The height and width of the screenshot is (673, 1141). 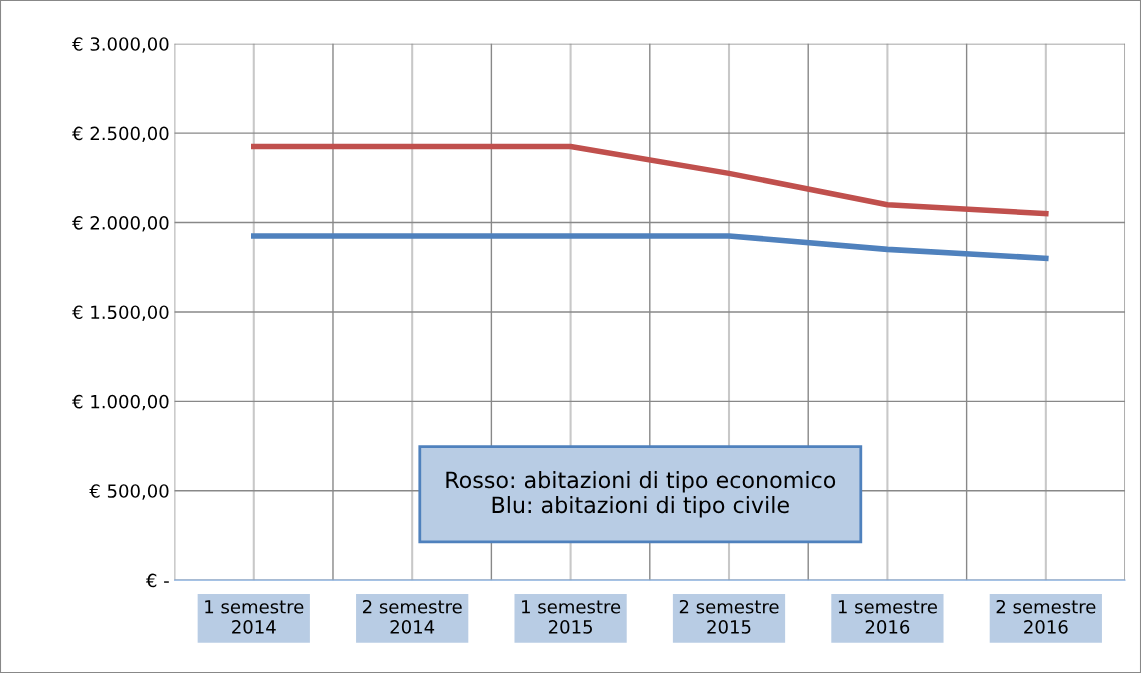 I want to click on annotation: Rosso: abitazioni di tipo economico Blu: abitazioni di tipo civile, so click(x=641, y=494).